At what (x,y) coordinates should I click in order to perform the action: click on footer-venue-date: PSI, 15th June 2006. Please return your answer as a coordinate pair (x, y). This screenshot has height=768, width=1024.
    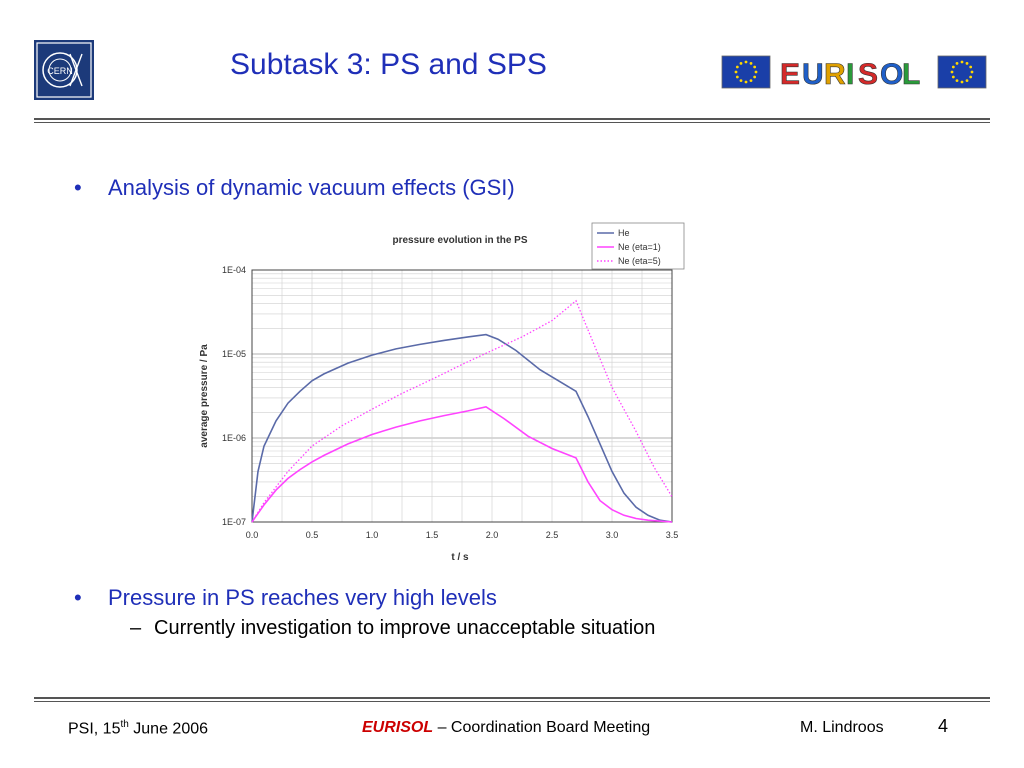
    Looking at the image, I should click on (138, 728).